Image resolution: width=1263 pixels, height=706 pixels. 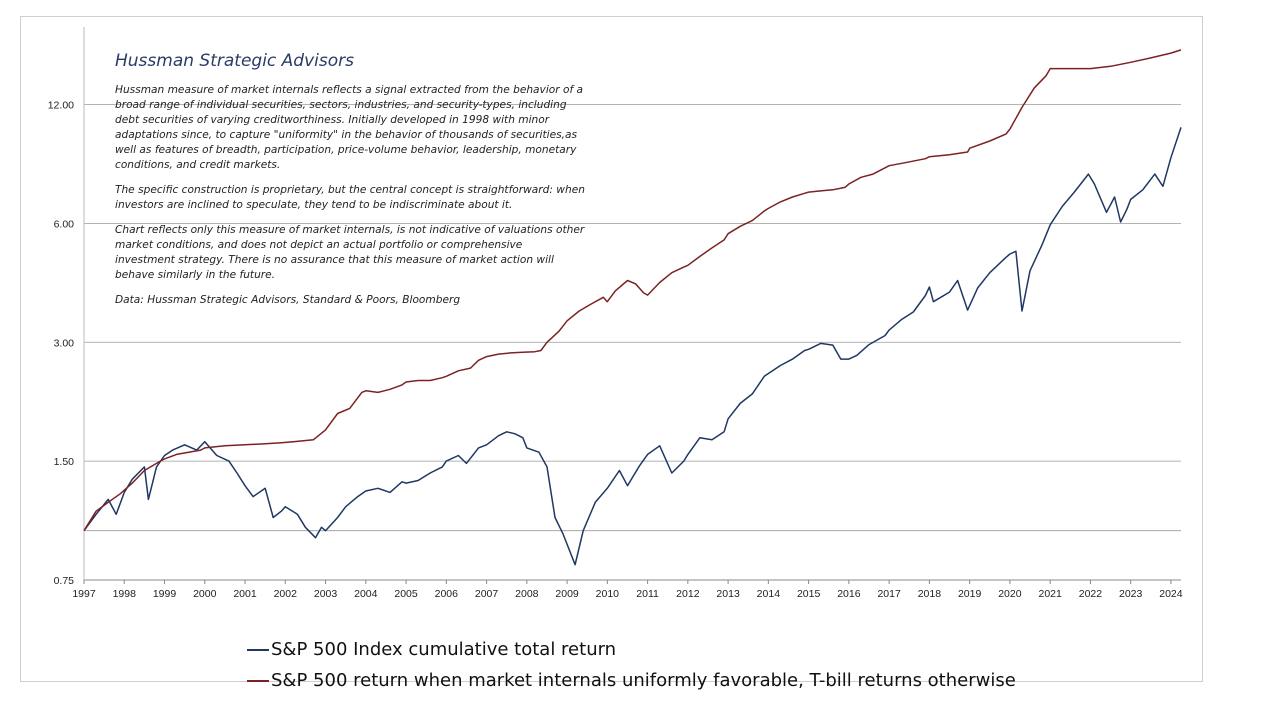 I want to click on x-tick-label-2004: 2004, so click(x=366, y=594).